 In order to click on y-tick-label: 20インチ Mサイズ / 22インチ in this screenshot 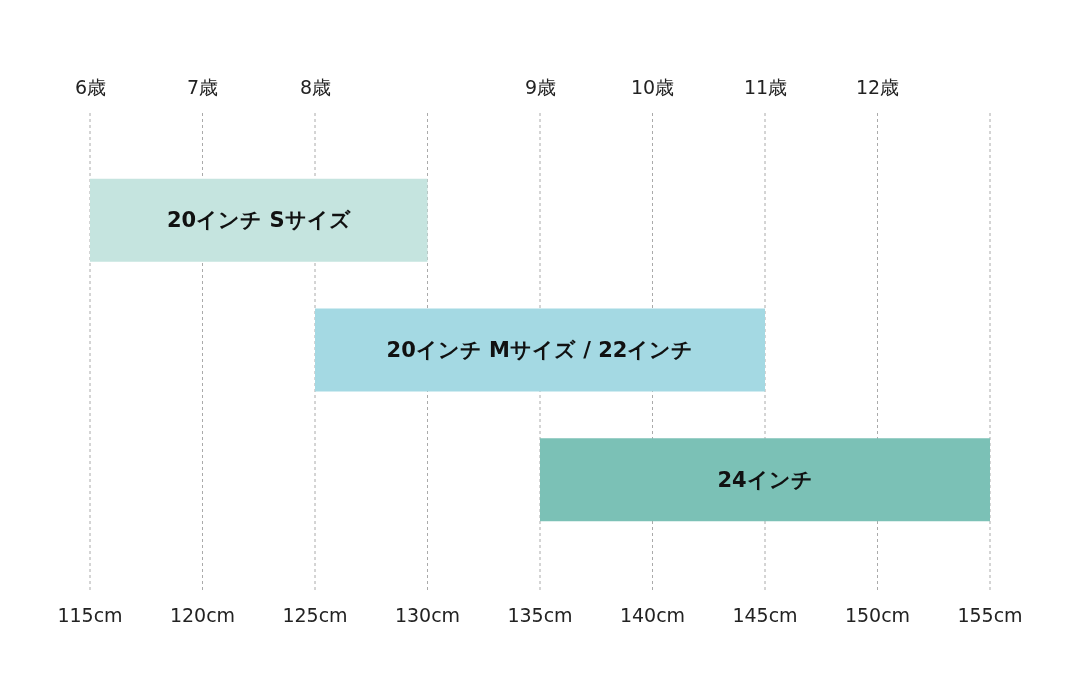, I will do `click(540, 350)`.